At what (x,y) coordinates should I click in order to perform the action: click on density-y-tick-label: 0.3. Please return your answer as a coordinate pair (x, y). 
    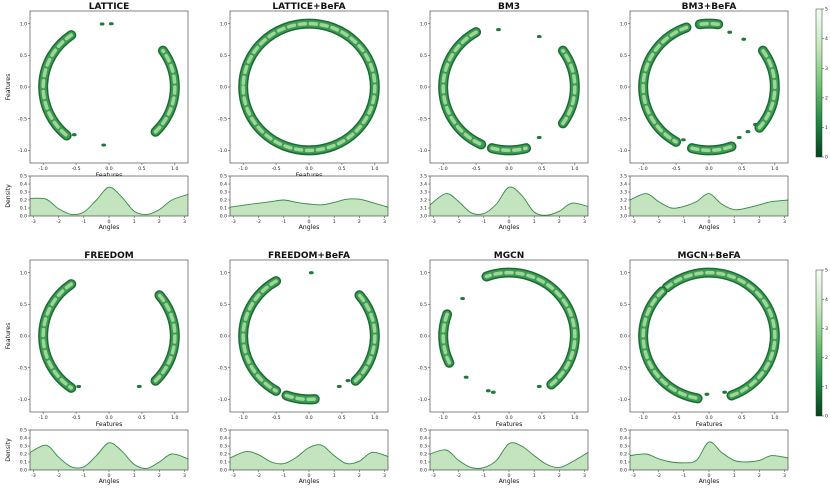
    Looking at the image, I should click on (423, 447).